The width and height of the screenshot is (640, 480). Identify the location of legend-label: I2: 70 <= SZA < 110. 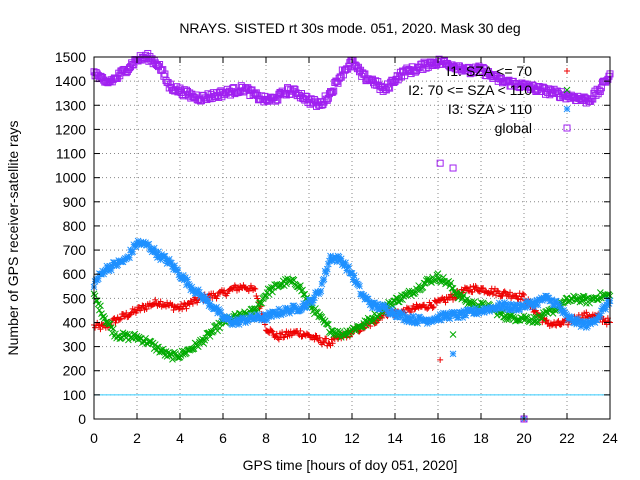
(470, 90).